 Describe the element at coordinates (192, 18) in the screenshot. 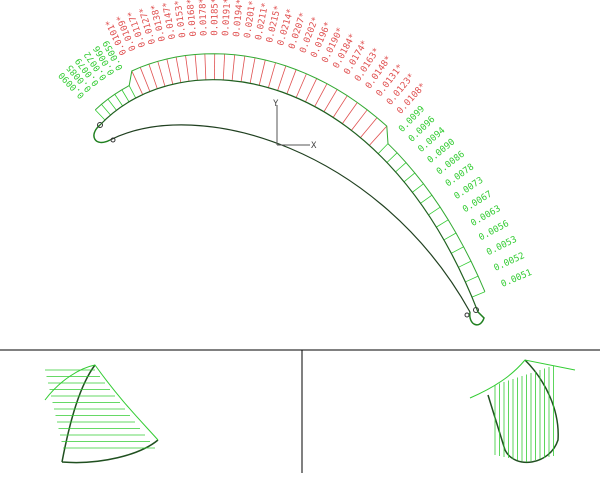

I see `deviation-label: 0.0168*` at that location.